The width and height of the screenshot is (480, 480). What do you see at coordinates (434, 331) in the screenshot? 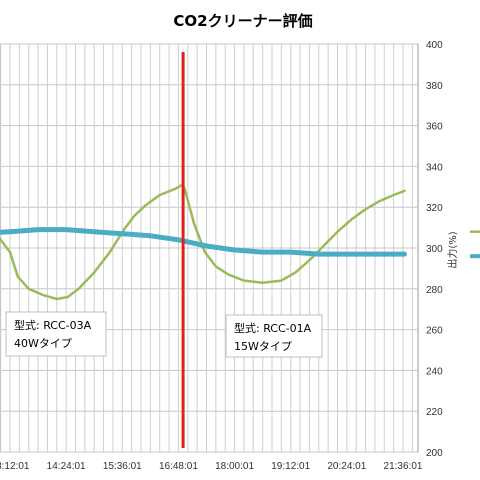
I see `y-tick-label: 260` at bounding box center [434, 331].